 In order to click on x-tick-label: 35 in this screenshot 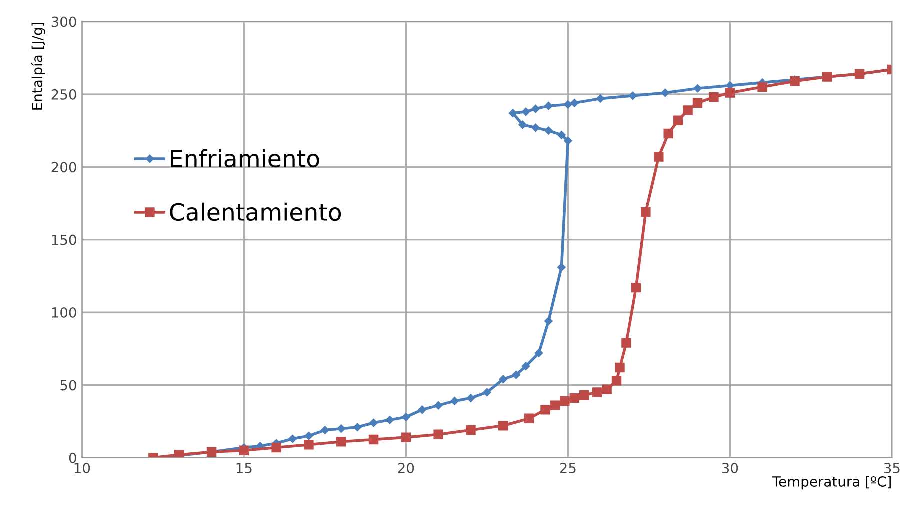, I will do `click(892, 468)`.